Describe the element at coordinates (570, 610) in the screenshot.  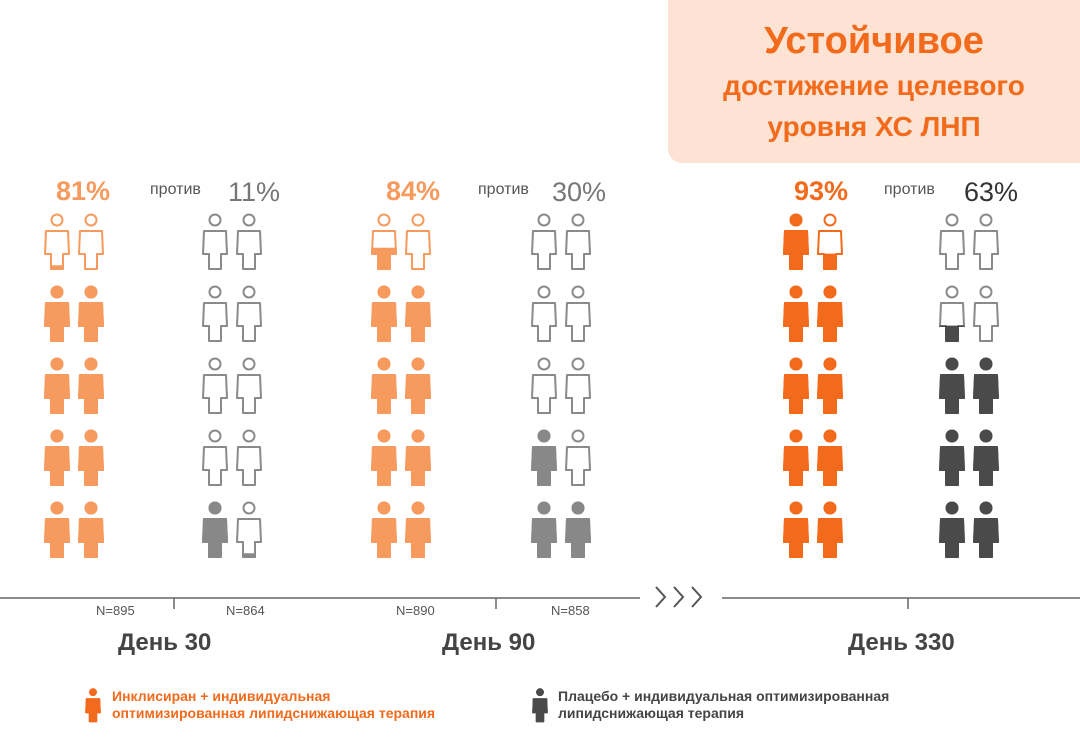
I see `placebo-n-2: N=858` at that location.